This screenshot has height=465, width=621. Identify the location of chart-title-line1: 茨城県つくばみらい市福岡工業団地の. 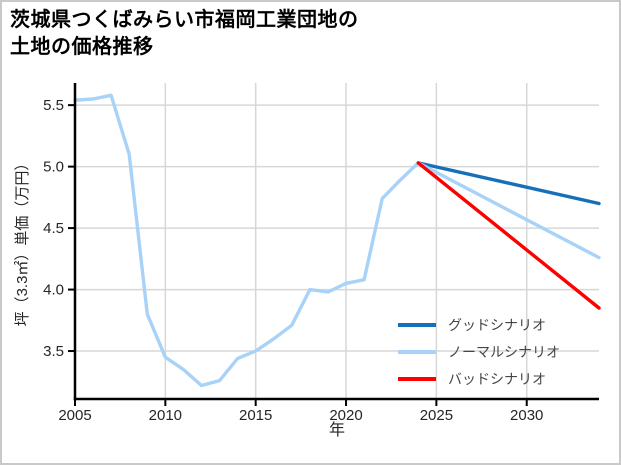
(184, 20).